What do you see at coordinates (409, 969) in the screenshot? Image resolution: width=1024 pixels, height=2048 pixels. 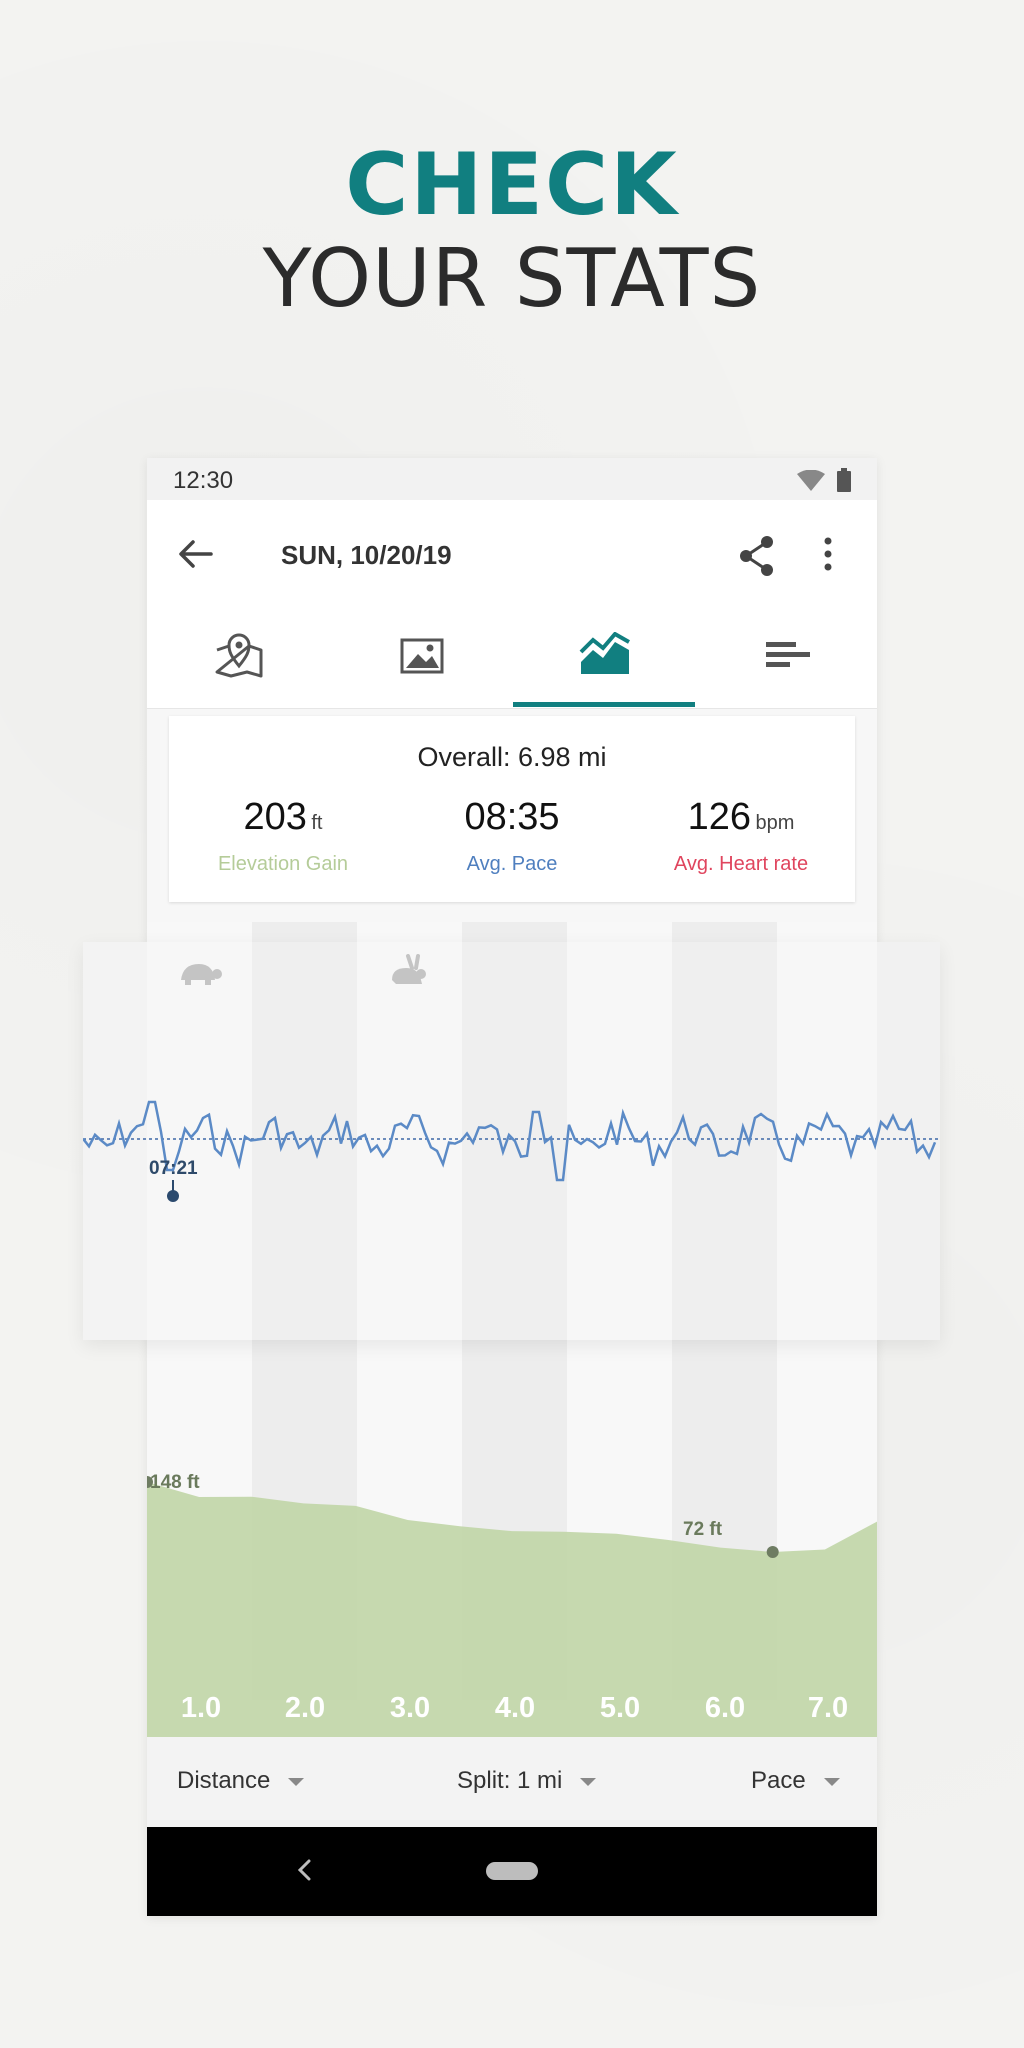 I see `rabbit-icon` at bounding box center [409, 969].